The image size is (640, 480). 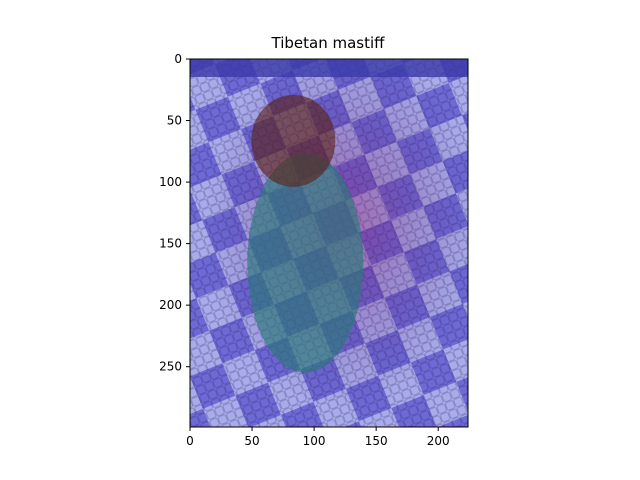 I want to click on x-tick-label: 50, so click(x=251, y=441).